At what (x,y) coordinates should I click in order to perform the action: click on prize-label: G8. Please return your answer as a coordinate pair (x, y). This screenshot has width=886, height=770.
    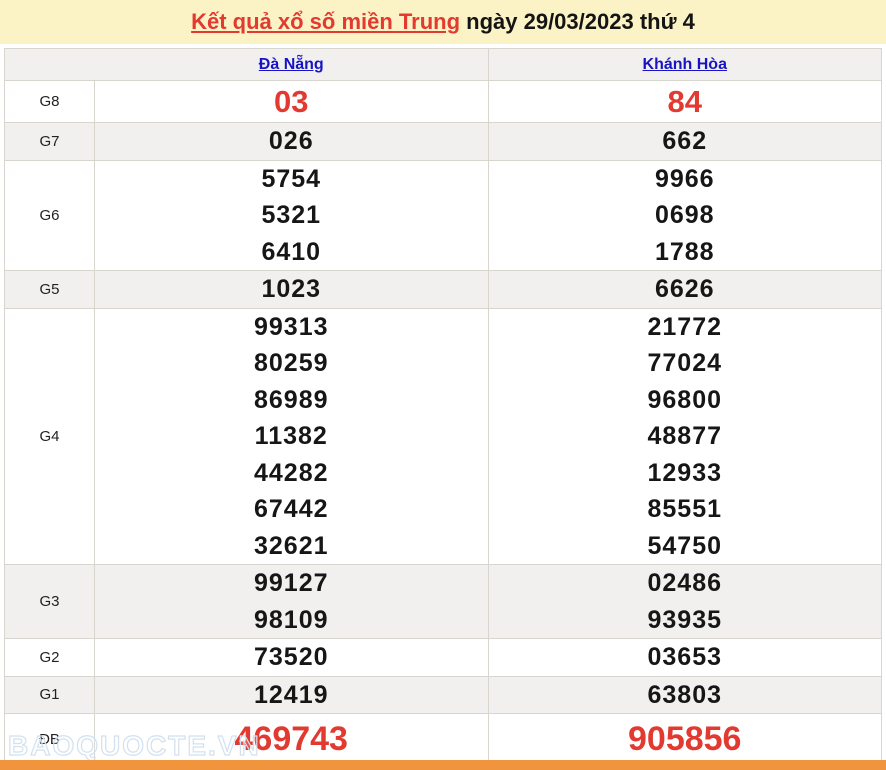
    Looking at the image, I should click on (50, 101).